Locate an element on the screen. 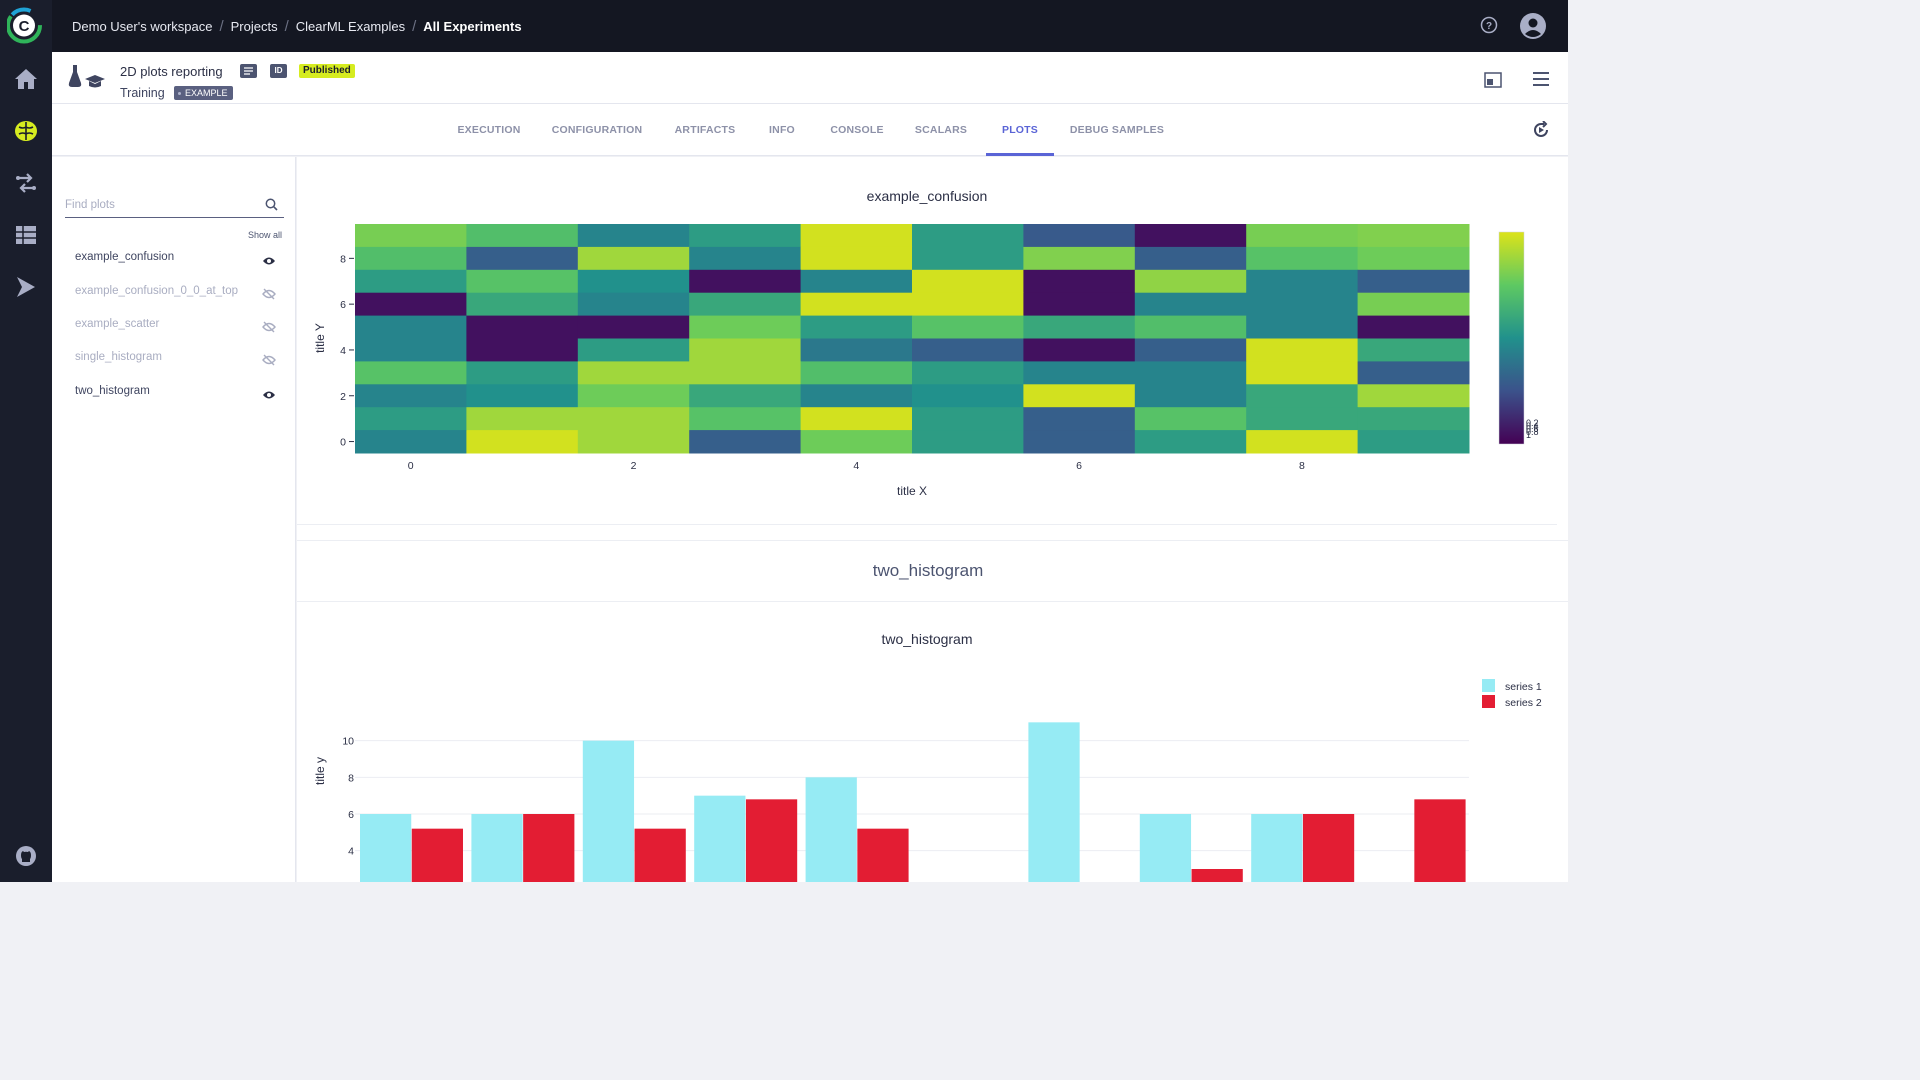  details-panel-icon is located at coordinates (1493, 82).